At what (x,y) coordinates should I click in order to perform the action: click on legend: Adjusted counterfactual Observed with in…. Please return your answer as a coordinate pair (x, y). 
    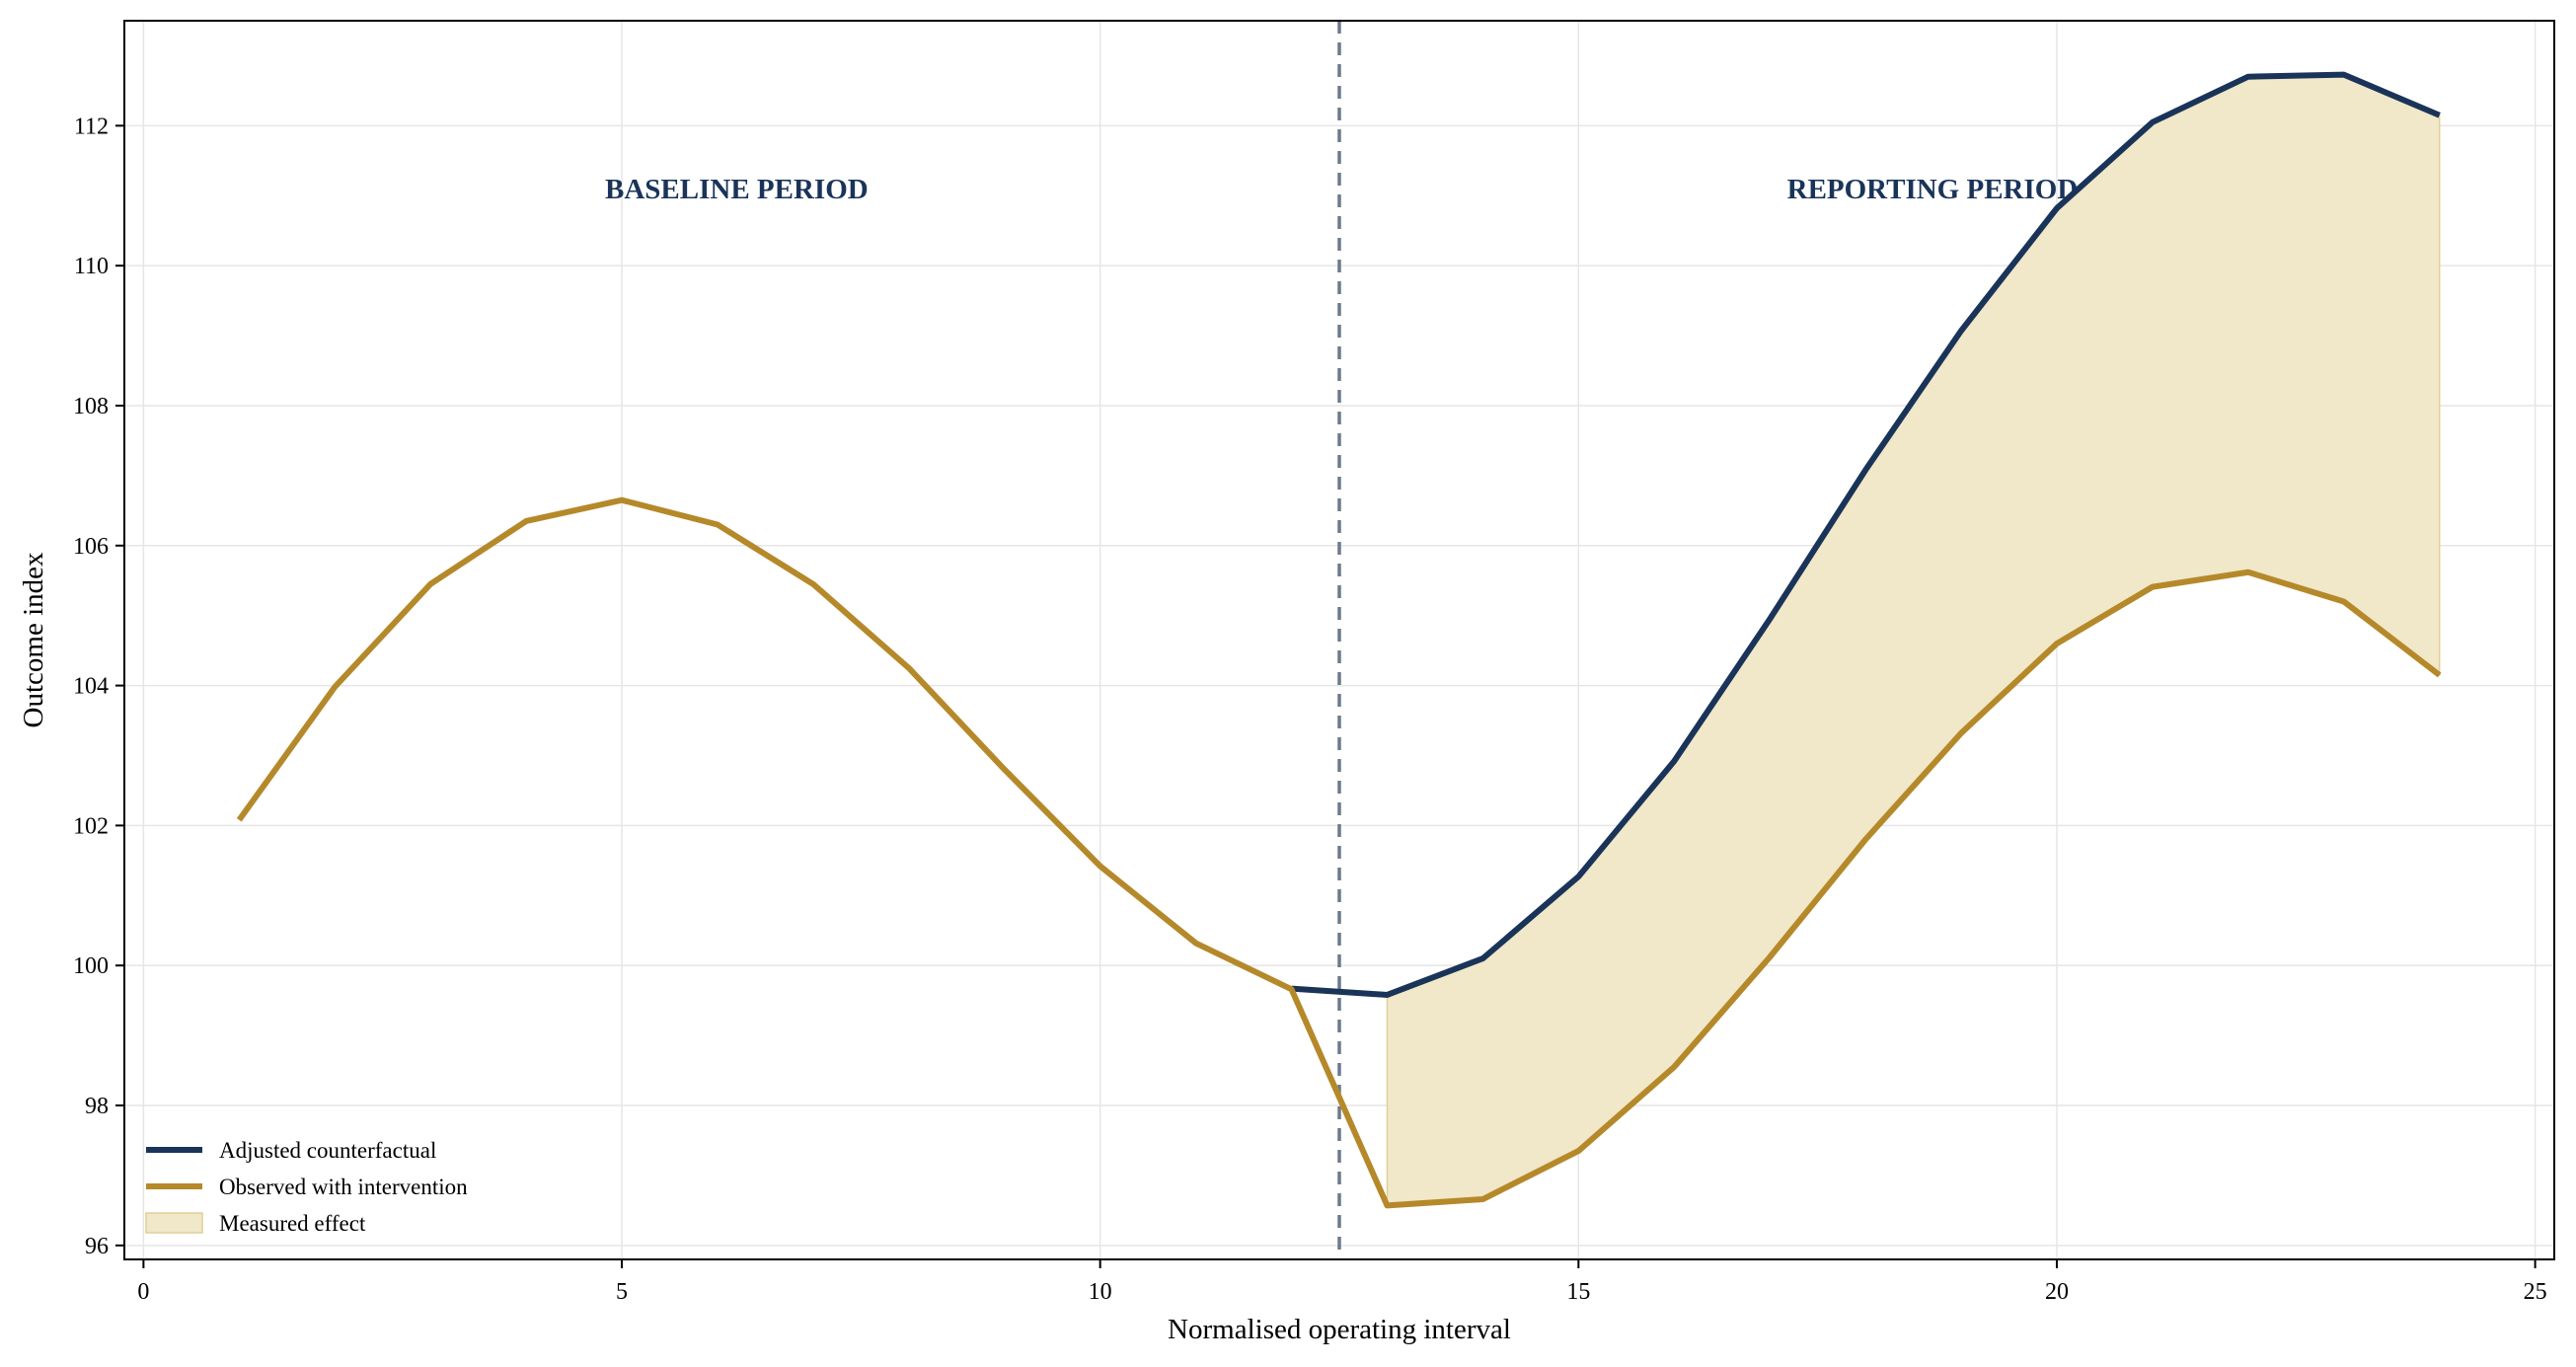
    Looking at the image, I should click on (306, 1187).